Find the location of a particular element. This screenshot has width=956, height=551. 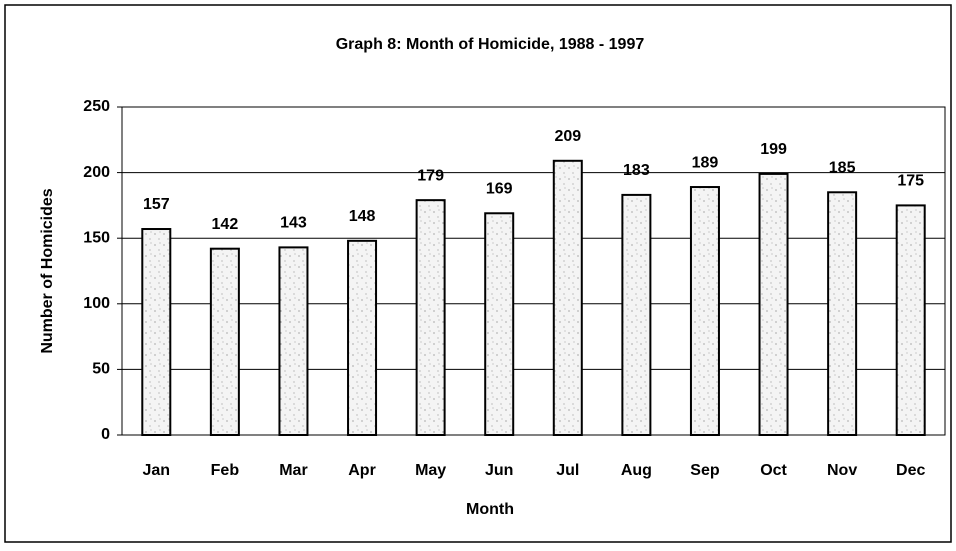

chart-title: Graph 8: Month of Homicide, 1988 - 1997 is located at coordinates (490, 44).